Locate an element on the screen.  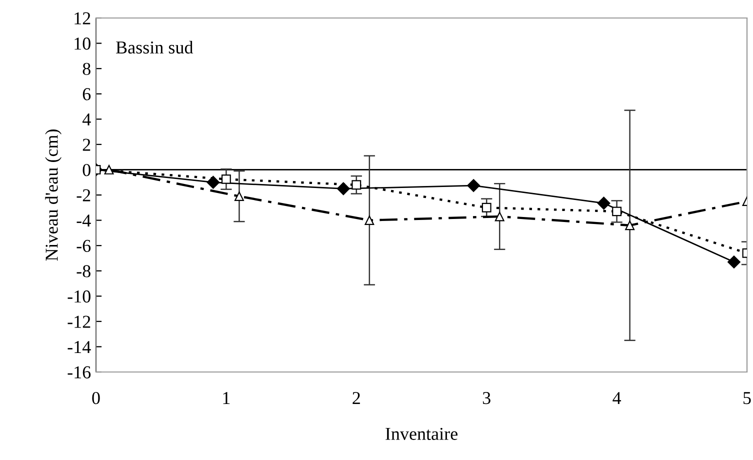
y-tick-label: 8 is located at coordinates (86, 69).